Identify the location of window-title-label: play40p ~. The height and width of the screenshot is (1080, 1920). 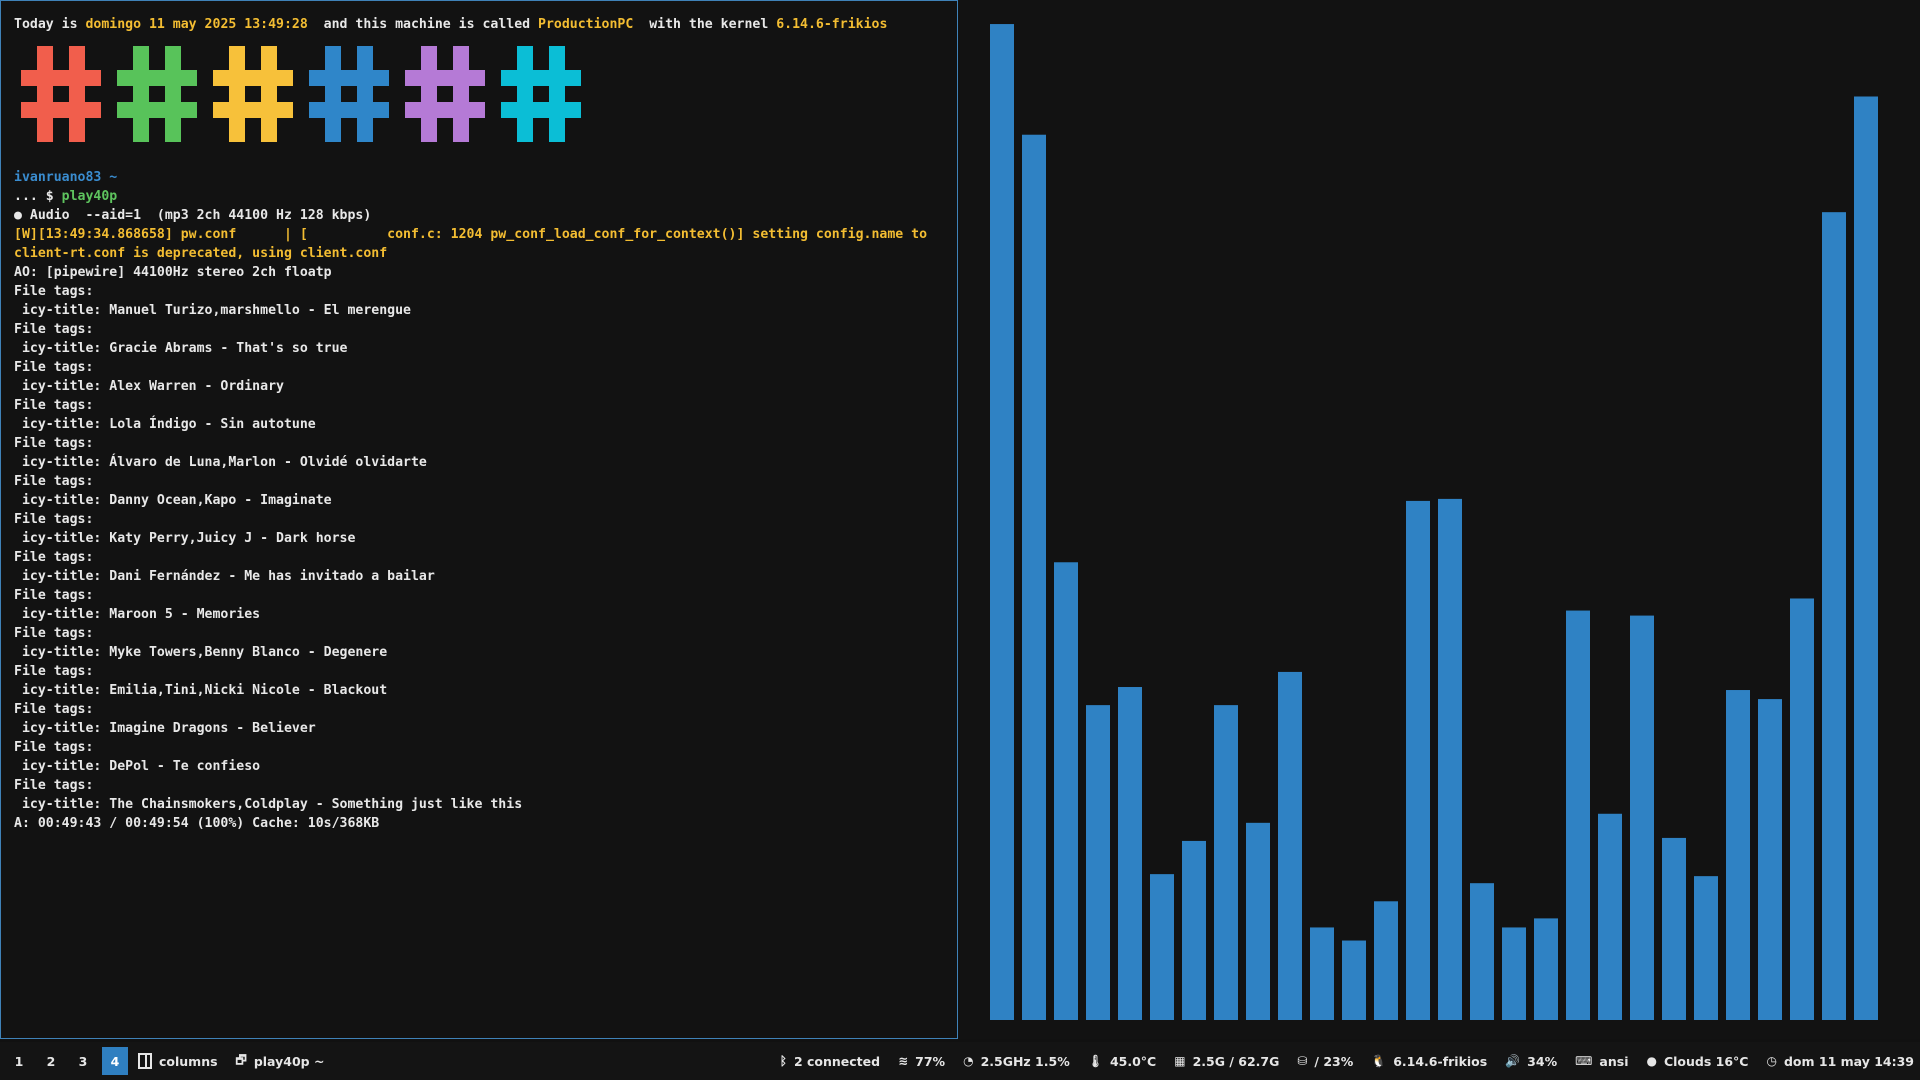
(289, 1061).